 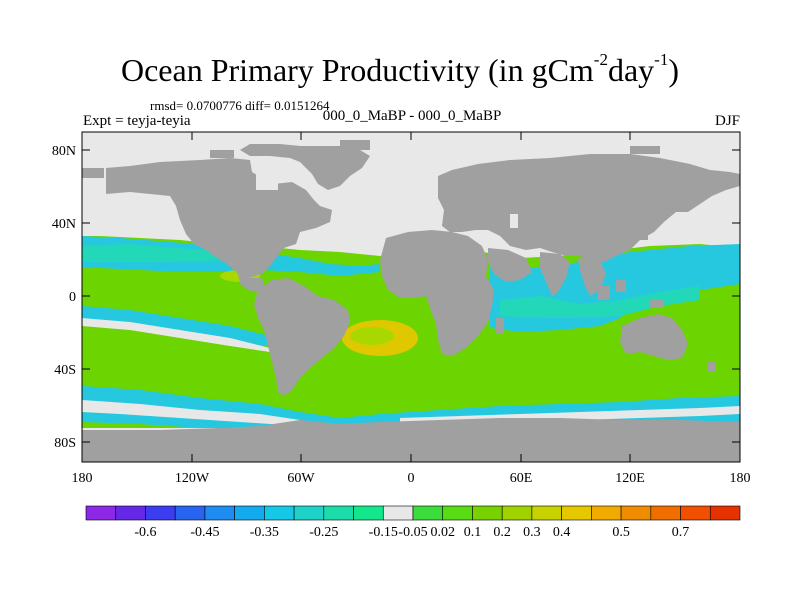 What do you see at coordinates (502, 532) in the screenshot?
I see `colorbar-label: 0.2` at bounding box center [502, 532].